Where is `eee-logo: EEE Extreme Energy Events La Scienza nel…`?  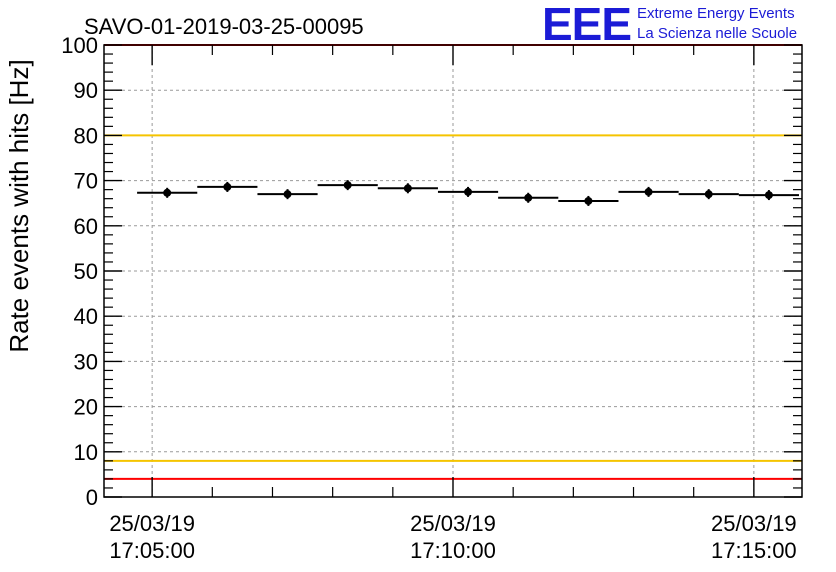
eee-logo: EEE Extreme Energy Events La Scienza nel… is located at coordinates (669, 25).